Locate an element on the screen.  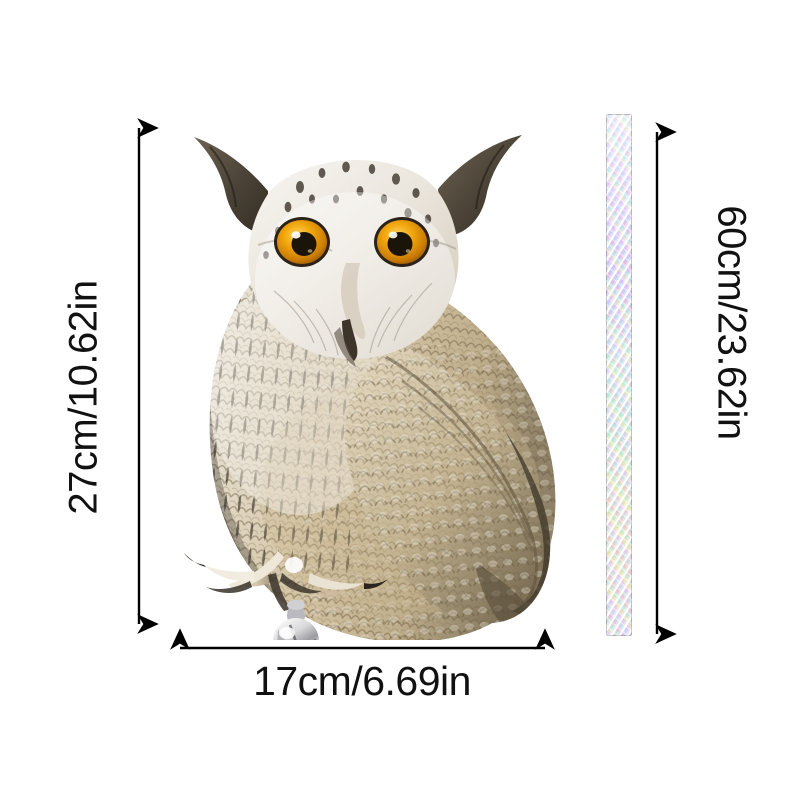
holographic-reflective-strip is located at coordinates (619, 375).